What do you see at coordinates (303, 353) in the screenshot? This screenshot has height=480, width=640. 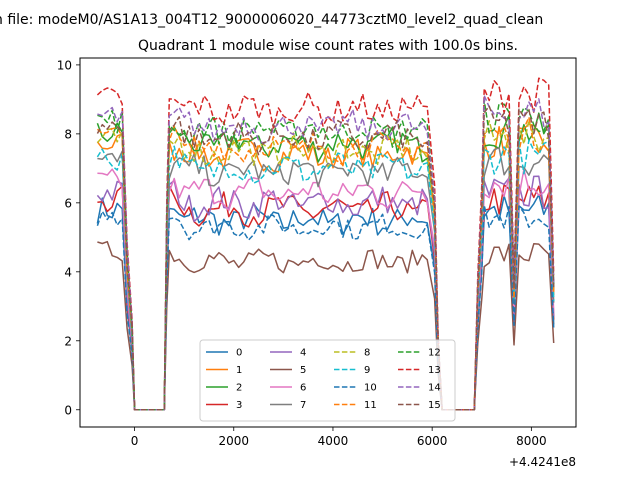 I see `legend-label-4: 4` at bounding box center [303, 353].